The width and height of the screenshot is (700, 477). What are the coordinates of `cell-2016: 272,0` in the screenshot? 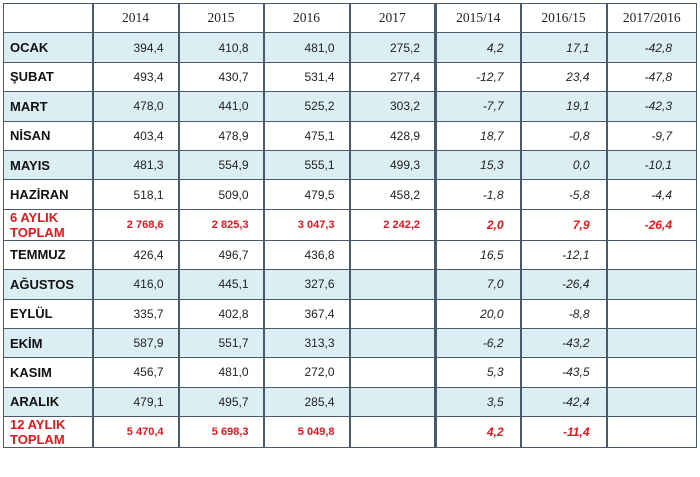 It's located at (306, 372).